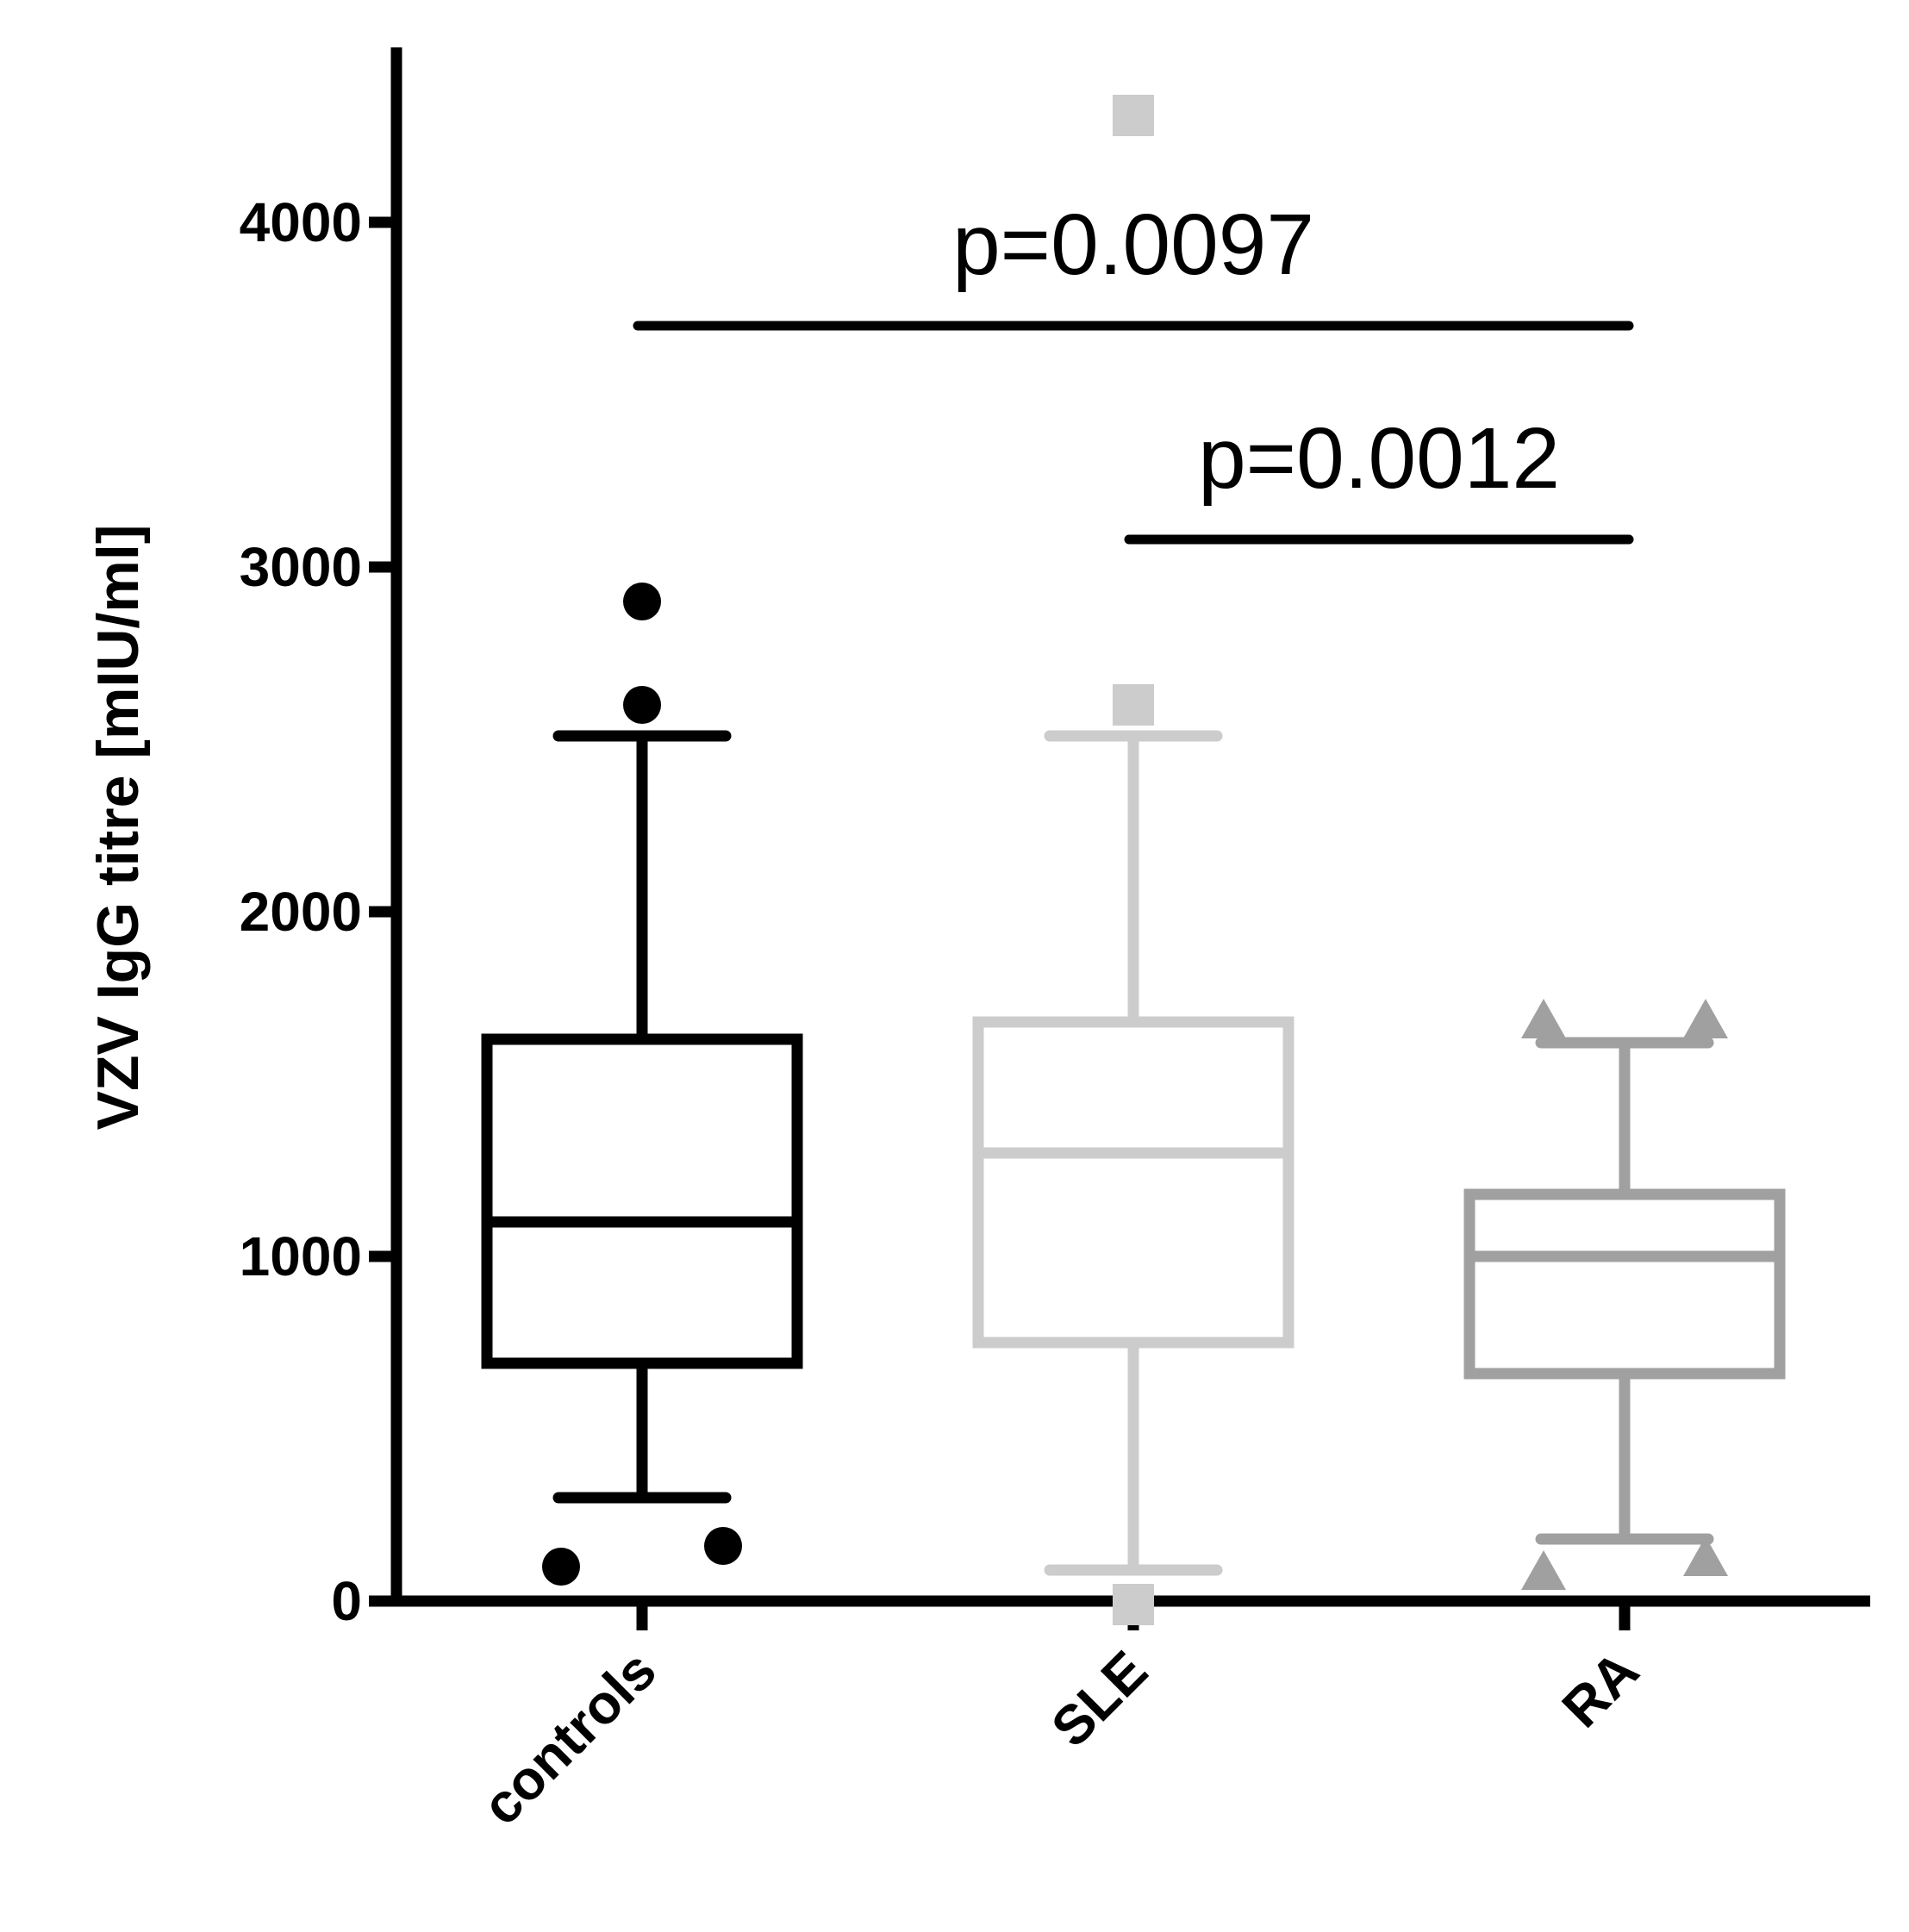 The height and width of the screenshot is (1932, 1909). What do you see at coordinates (1133, 245) in the screenshot?
I see `p-value-label: p=0.0097` at bounding box center [1133, 245].